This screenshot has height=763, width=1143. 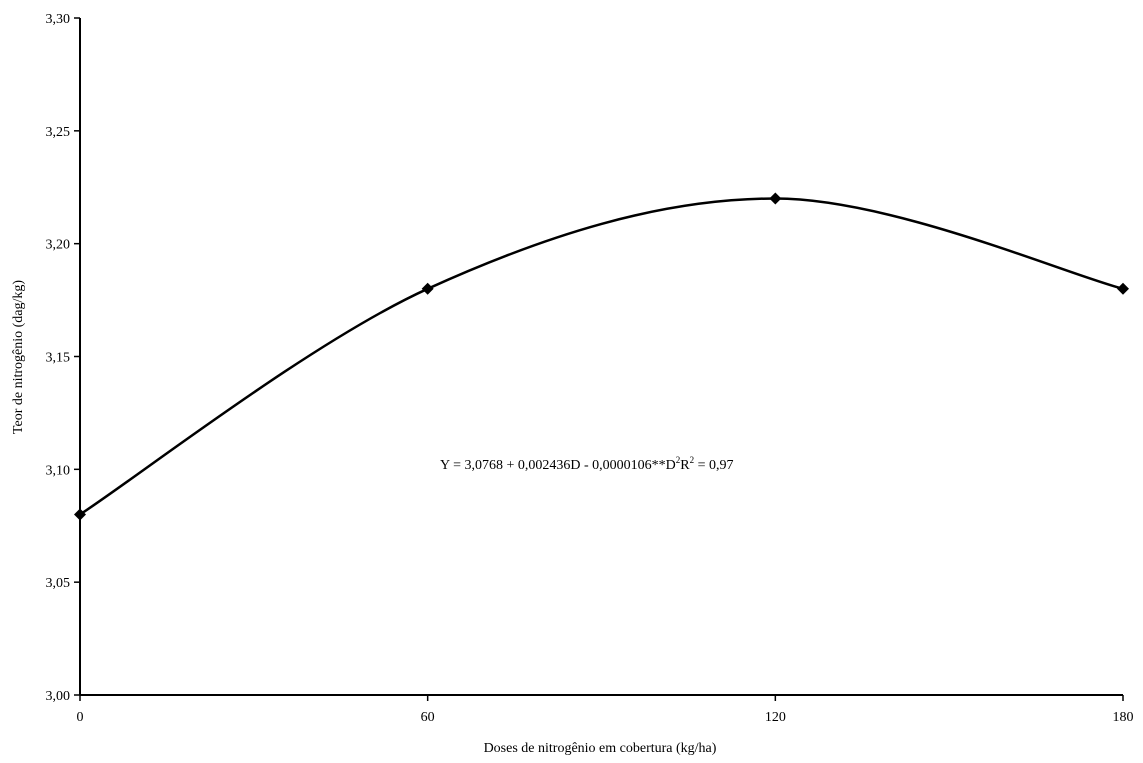 What do you see at coordinates (18, 357) in the screenshot?
I see `y-axis-label: Teor de nitrogênio (dag/kg)` at bounding box center [18, 357].